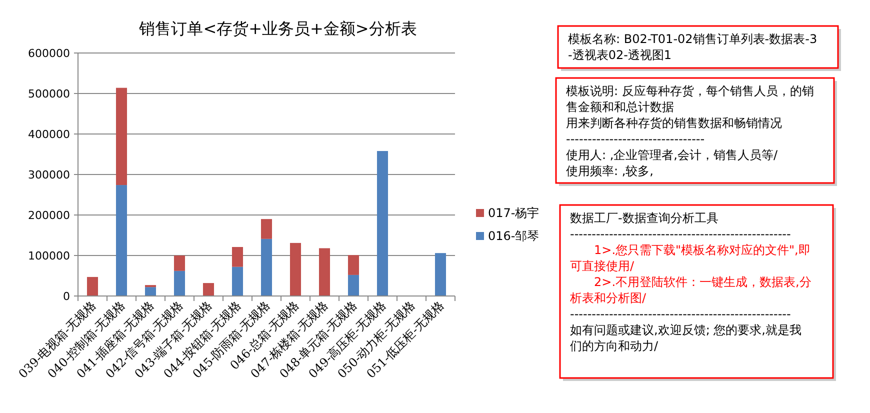 This screenshot has width=870, height=413. What do you see at coordinates (690, 290) in the screenshot?
I see `text: 2>.不用登陆软件：一键生成，数据表,分析表和分析图/` at bounding box center [690, 290].